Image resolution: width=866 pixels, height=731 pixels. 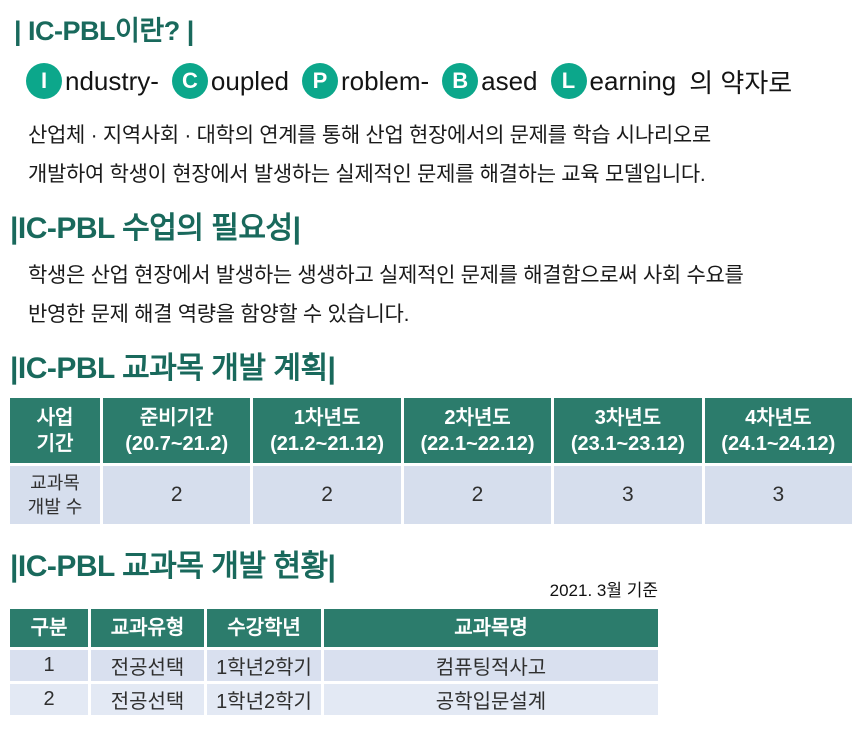 What do you see at coordinates (49, 699) in the screenshot?
I see `status-cell-no: 2` at bounding box center [49, 699].